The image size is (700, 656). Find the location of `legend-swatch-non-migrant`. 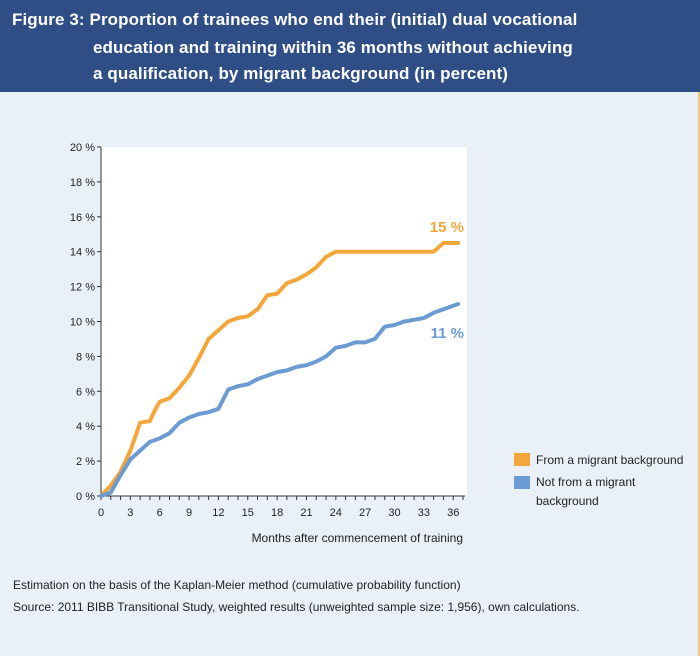

legend-swatch-non-migrant is located at coordinates (522, 482).